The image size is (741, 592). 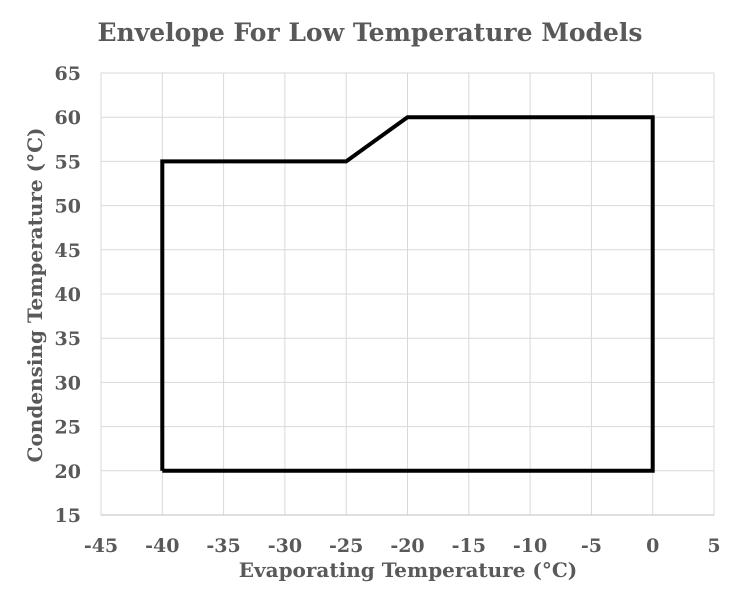 What do you see at coordinates (591, 546) in the screenshot?
I see `x-tick-label: -5` at bounding box center [591, 546].